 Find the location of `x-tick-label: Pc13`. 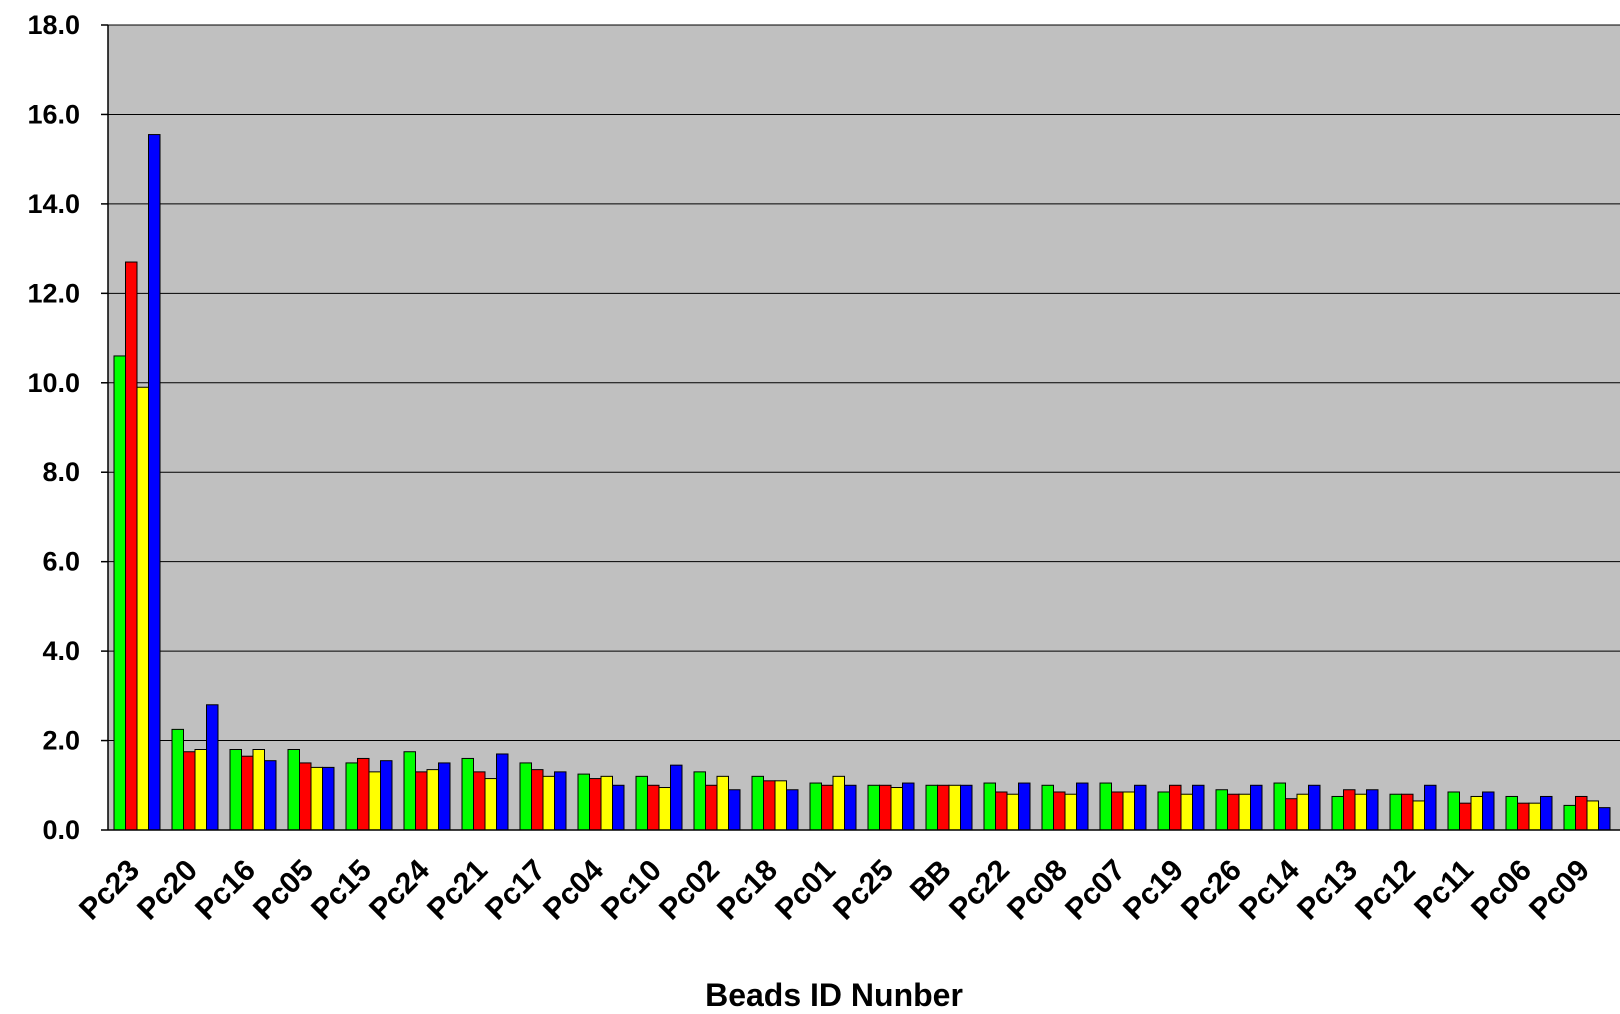

x-tick-label: Pc13 is located at coordinates (1327, 890).